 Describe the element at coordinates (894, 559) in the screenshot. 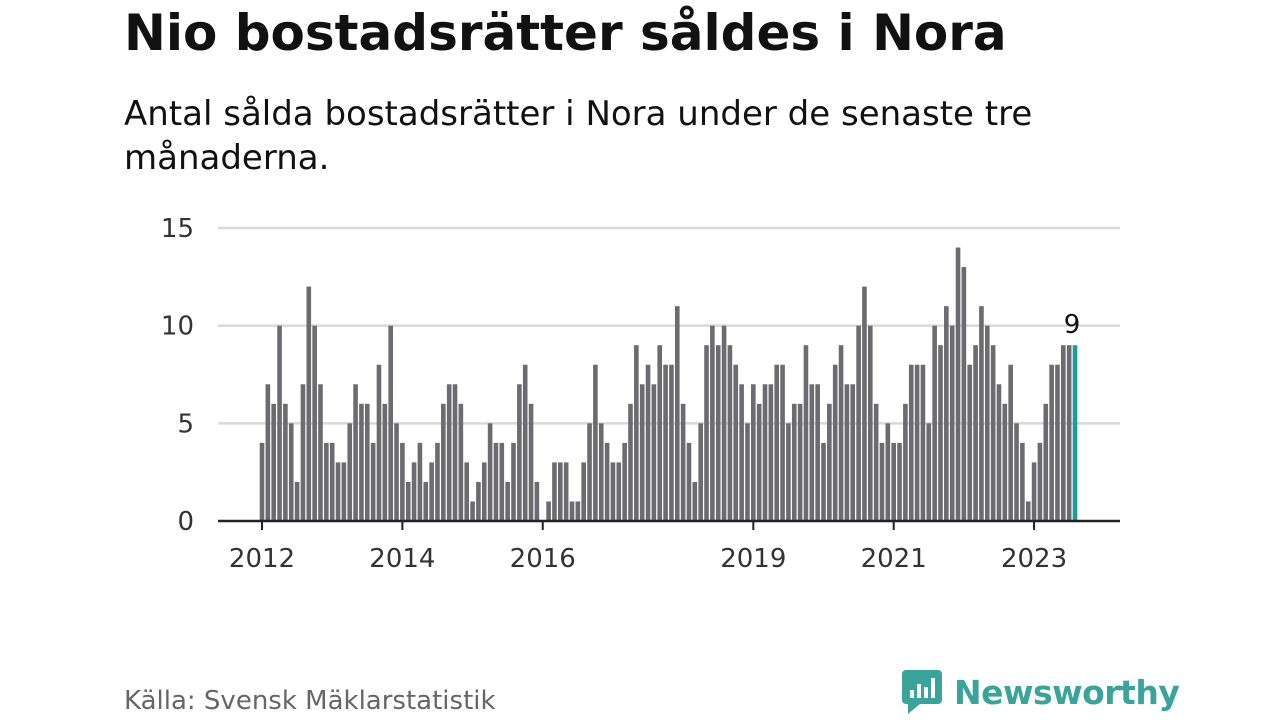

I see `x-tick-label: 2021` at that location.